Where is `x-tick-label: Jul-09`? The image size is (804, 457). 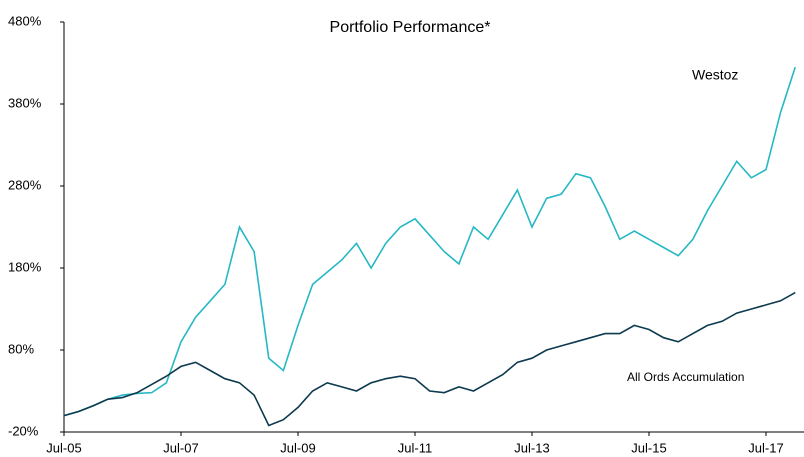
x-tick-label: Jul-09 is located at coordinates (297, 447).